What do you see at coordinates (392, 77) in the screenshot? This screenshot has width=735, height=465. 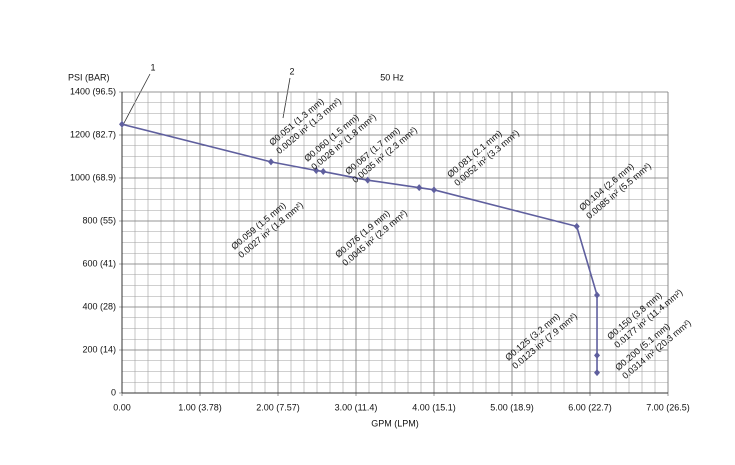 I see `chart-title: 50 Hz` at bounding box center [392, 77].